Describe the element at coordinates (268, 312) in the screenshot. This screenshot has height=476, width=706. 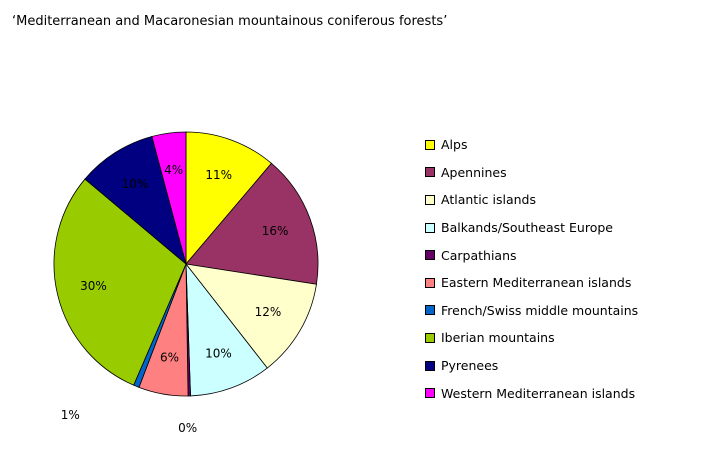
I see `data-label: 12%` at that location.